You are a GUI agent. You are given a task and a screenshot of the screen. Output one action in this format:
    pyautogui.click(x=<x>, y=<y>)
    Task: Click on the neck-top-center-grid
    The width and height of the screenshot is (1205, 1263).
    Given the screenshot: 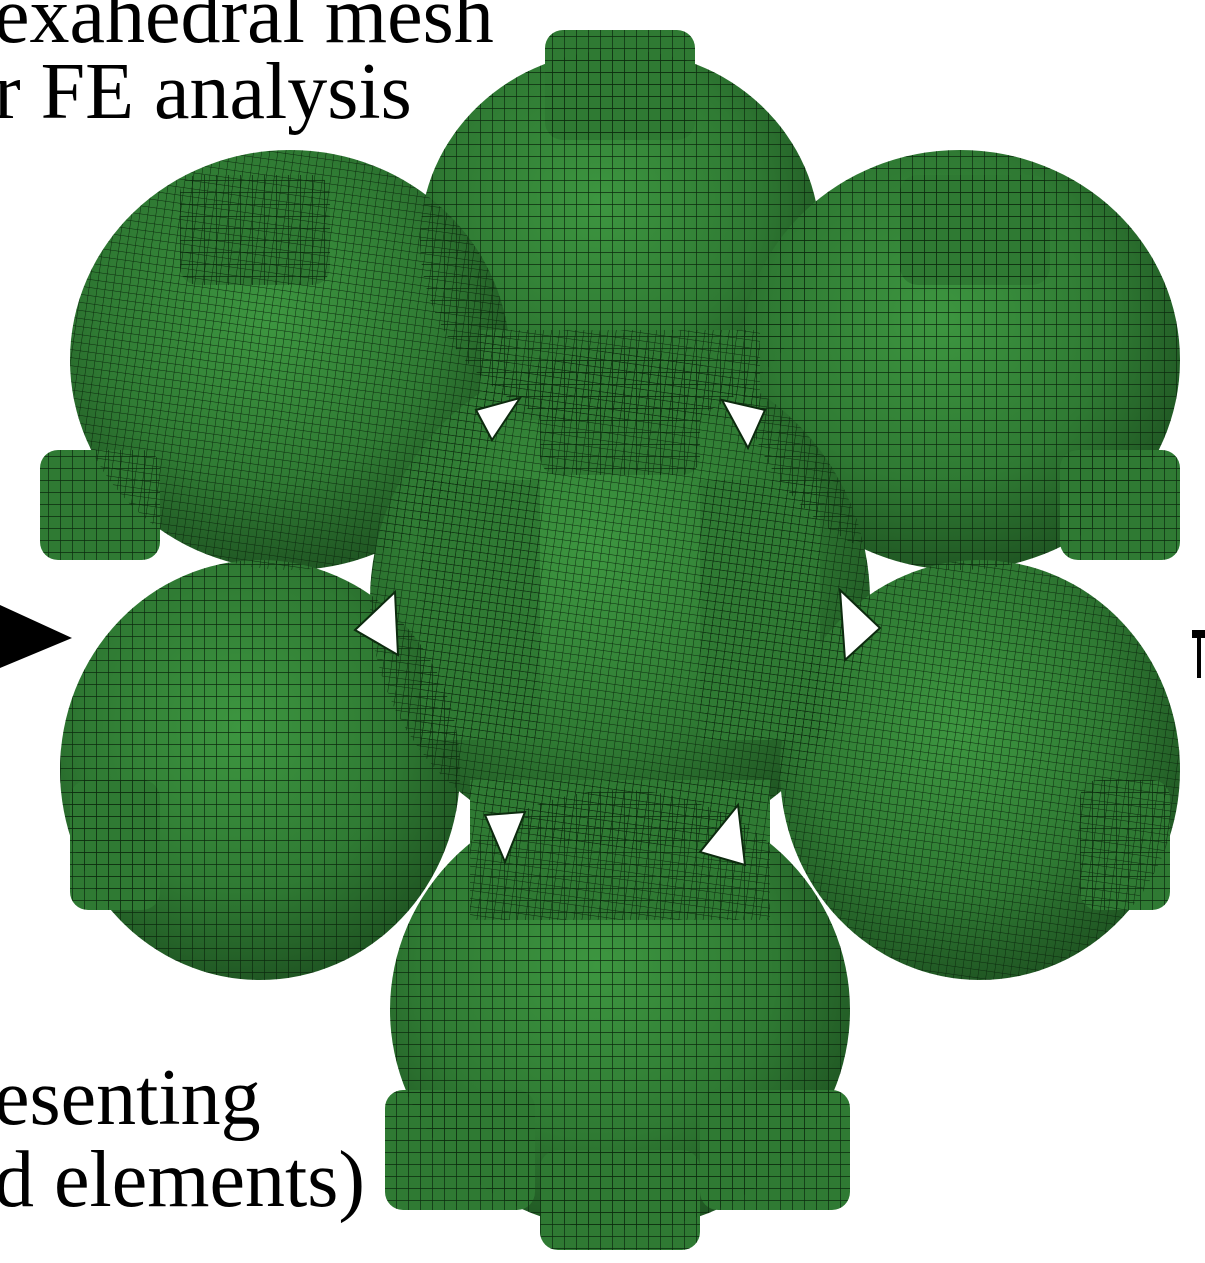 What is the action you would take?
    pyautogui.click(x=620, y=375)
    